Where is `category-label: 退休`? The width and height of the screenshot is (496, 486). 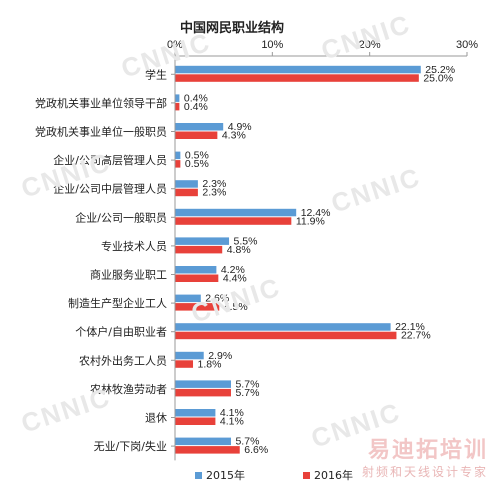
category-label: 退休 is located at coordinates (156, 418).